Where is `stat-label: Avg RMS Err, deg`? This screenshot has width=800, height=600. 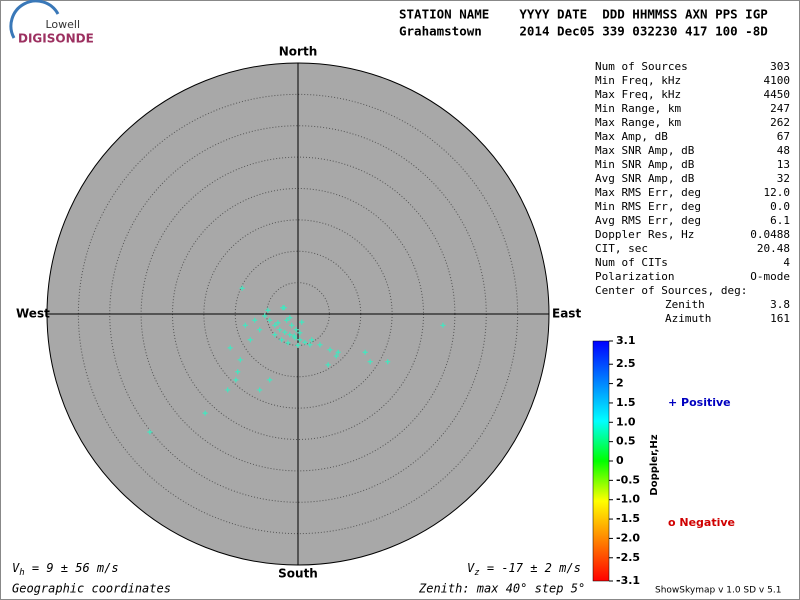
stat-label: Avg RMS Err, deg is located at coordinates (648, 220).